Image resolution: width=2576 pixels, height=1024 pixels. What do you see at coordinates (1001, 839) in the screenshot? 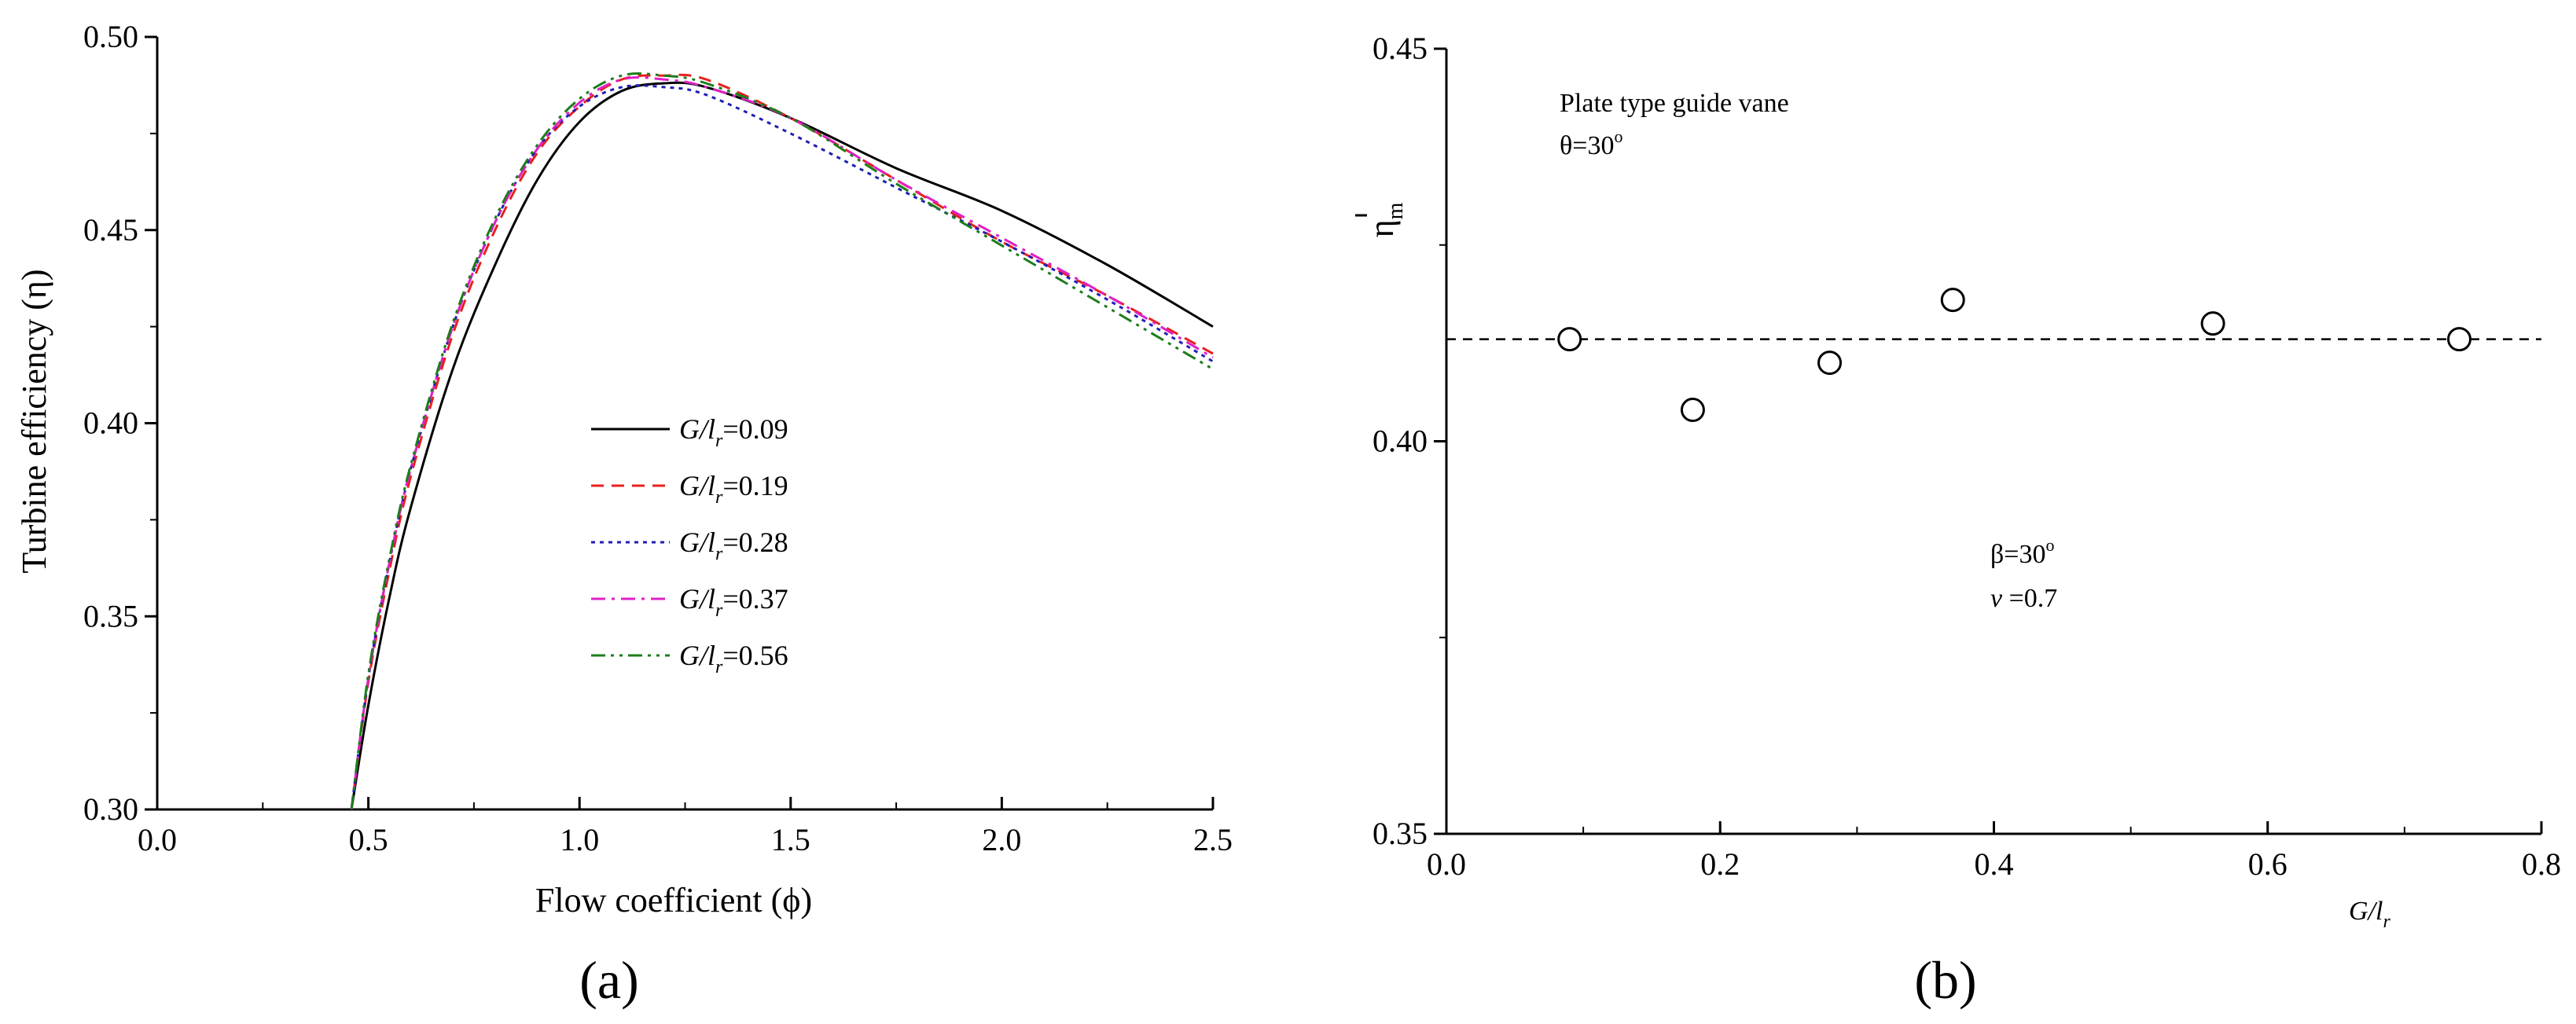
I see `chart-a-x-tick-label: 2.0` at bounding box center [1001, 839].